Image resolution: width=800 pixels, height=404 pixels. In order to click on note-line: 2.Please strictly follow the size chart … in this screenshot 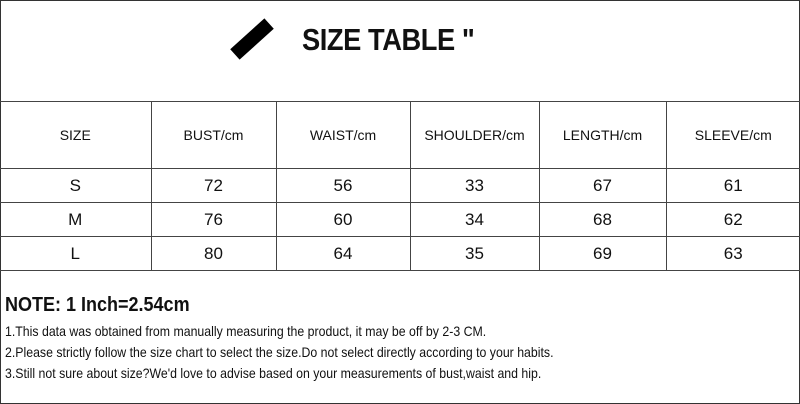, I will do `click(279, 352)`.